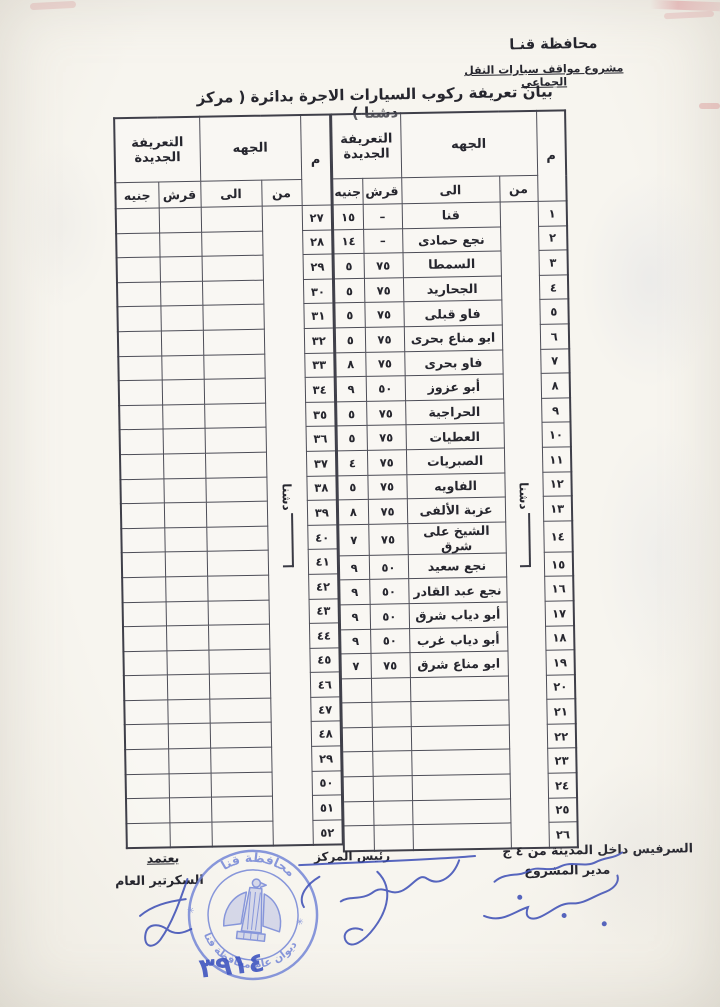  Describe the element at coordinates (560, 662) in the screenshot. I see `row-number-cell: ١٩` at that location.